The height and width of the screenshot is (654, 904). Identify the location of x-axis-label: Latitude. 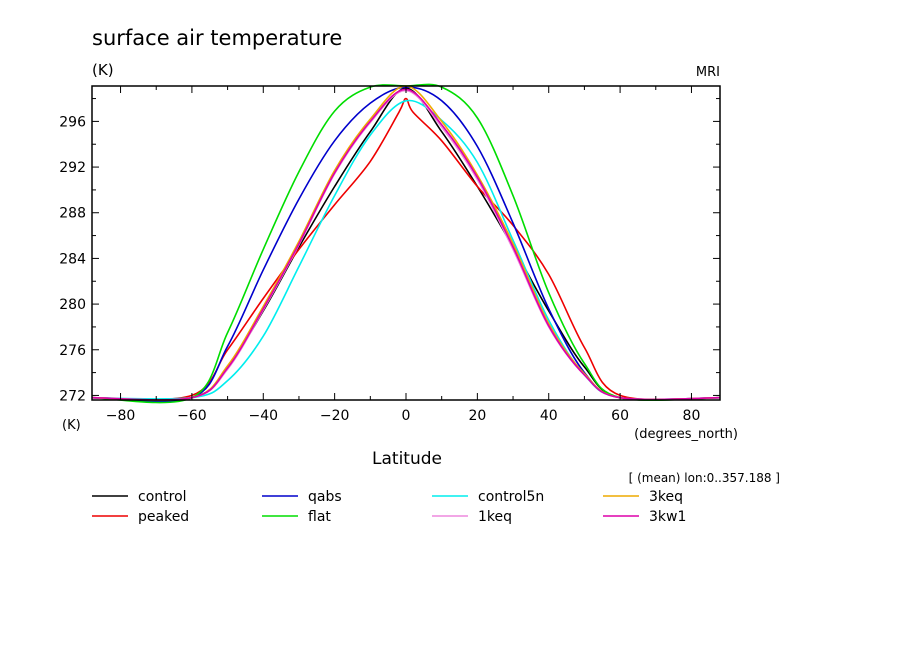
(407, 459).